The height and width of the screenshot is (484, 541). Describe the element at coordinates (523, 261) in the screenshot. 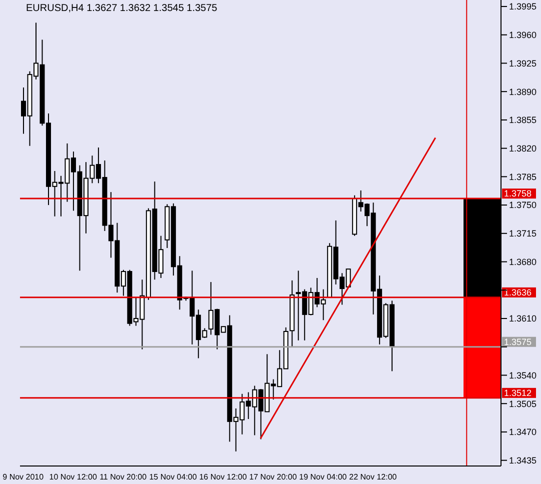

I see `y-tick-label: 1.3680` at that location.